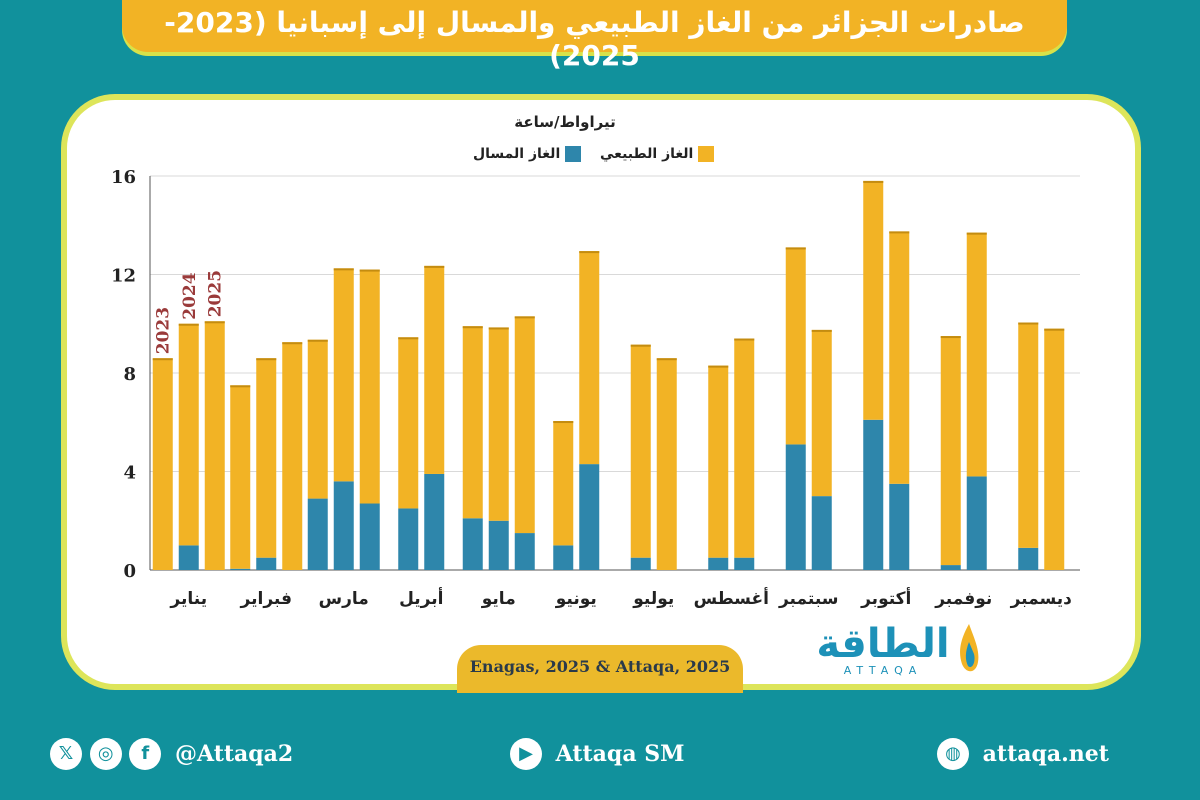 Image resolution: width=1200 pixels, height=800 pixels. What do you see at coordinates (66, 754) in the screenshot?
I see `x-icon: 𝕏` at bounding box center [66, 754].